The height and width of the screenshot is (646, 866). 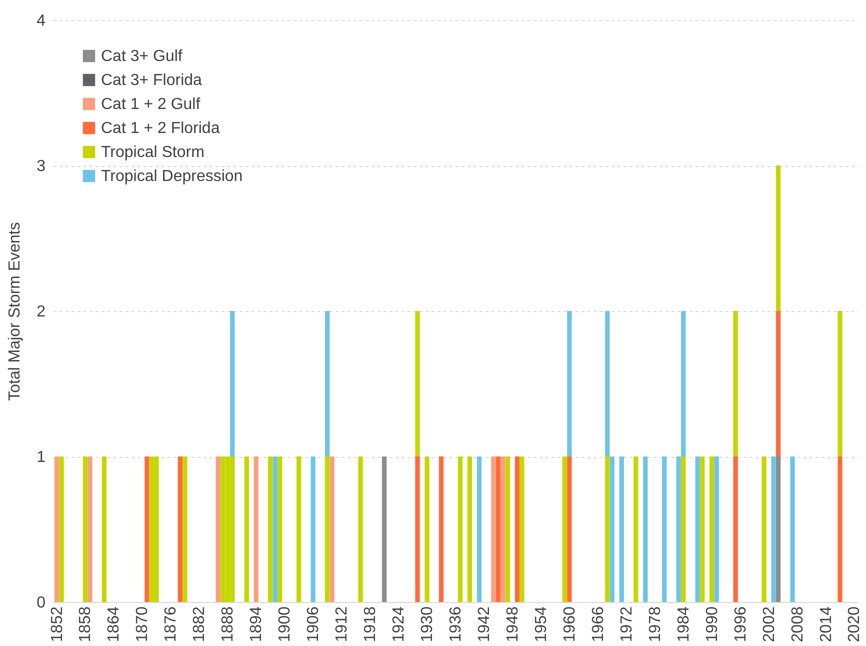 What do you see at coordinates (160, 128) in the screenshot?
I see `legend-label: Cat 1 + 2 Florida` at bounding box center [160, 128].